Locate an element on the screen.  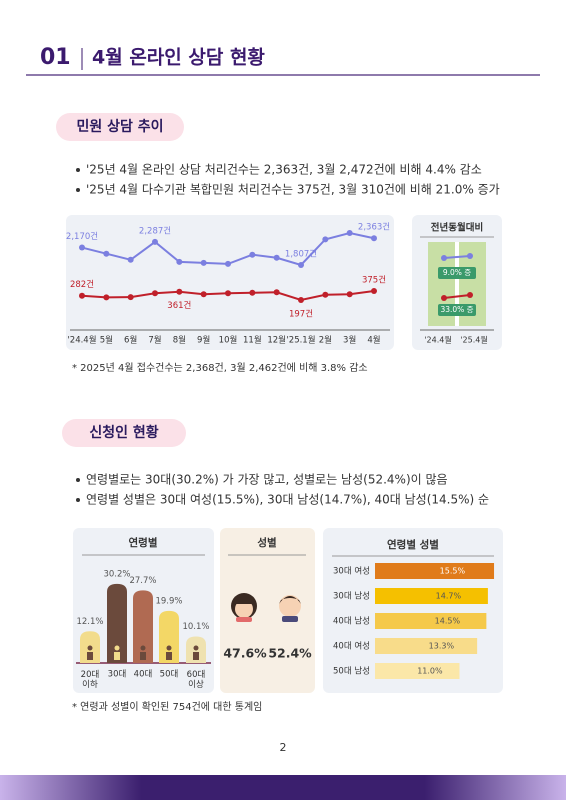
value-label: 14.7% is located at coordinates (449, 596).